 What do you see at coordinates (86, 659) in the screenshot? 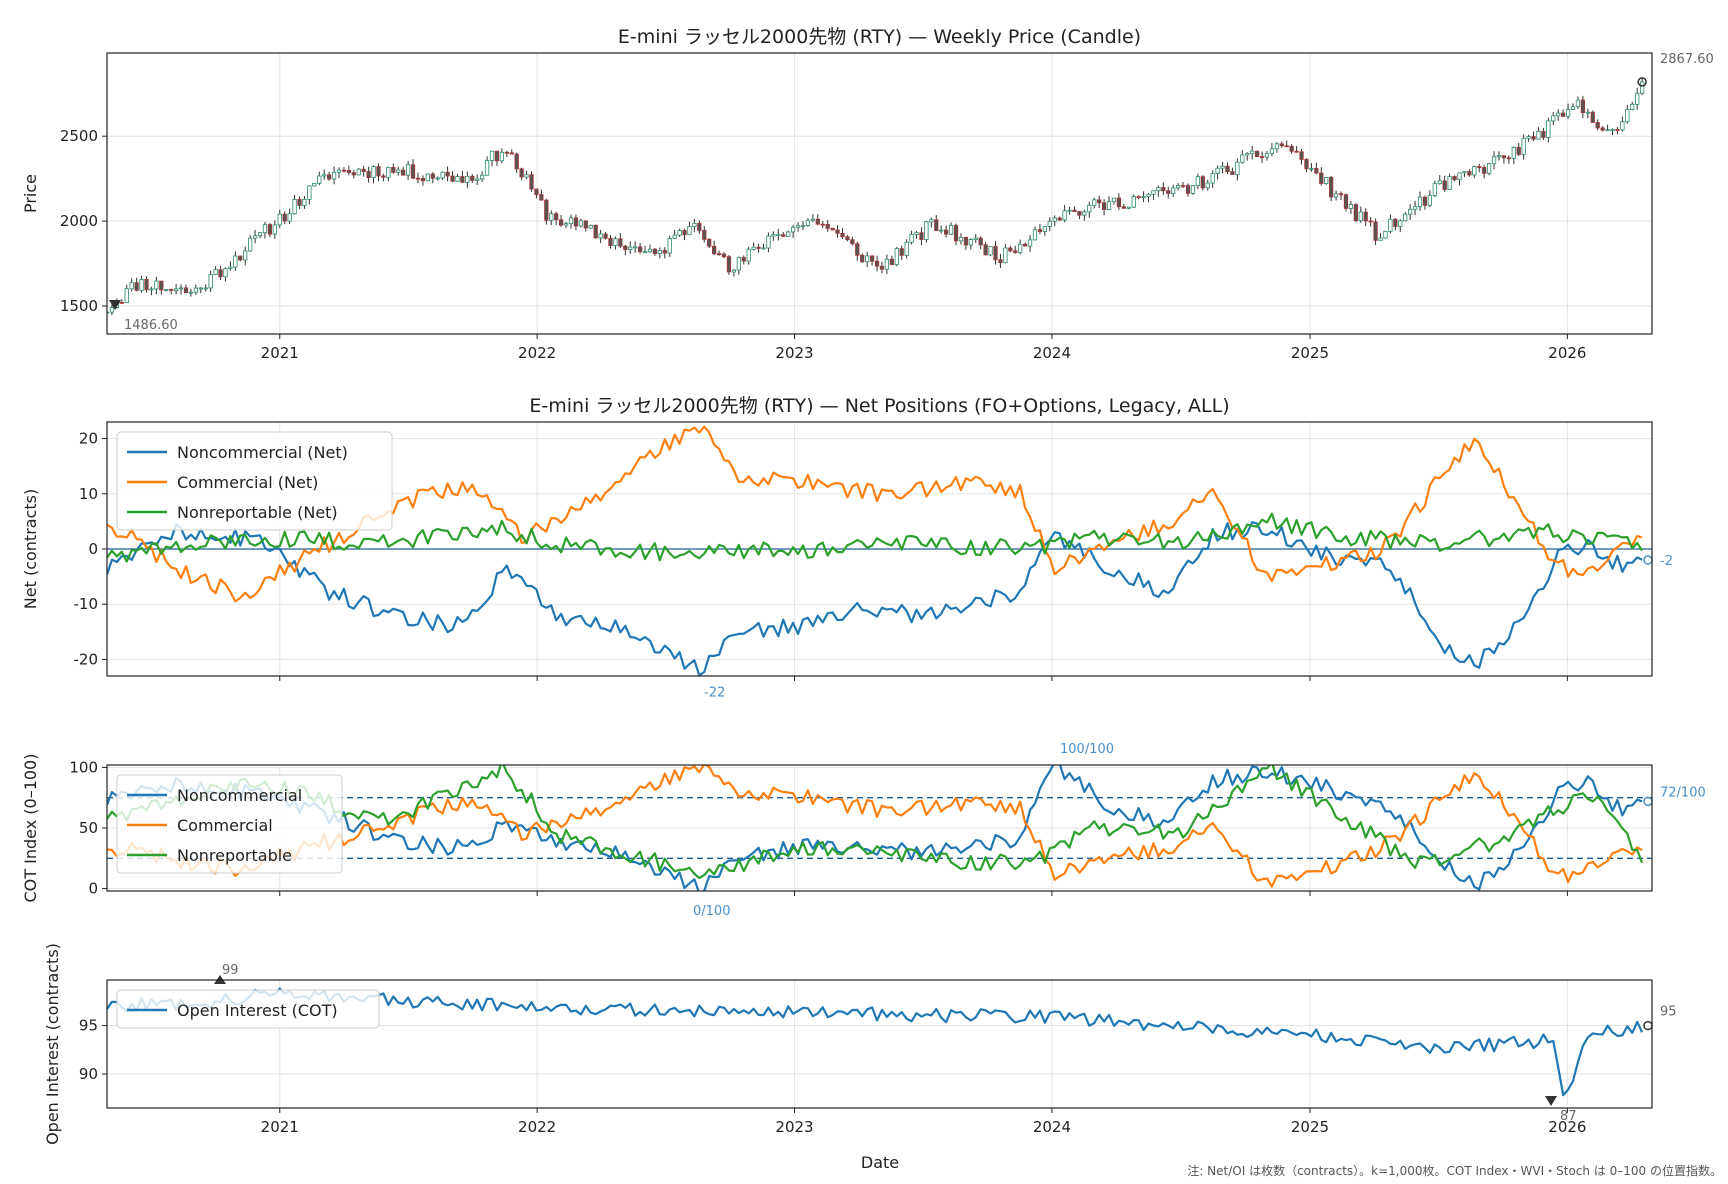
I see `y-tick-label: -20` at bounding box center [86, 659].